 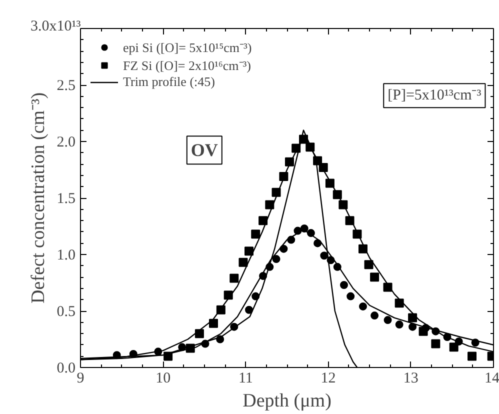 What do you see at coordinates (66, 142) in the screenshot?
I see `y-tick-label: 2.0` at bounding box center [66, 142].